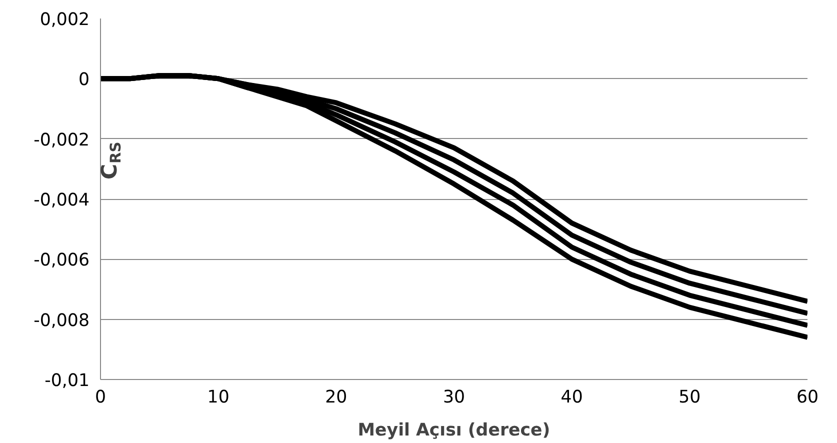 The height and width of the screenshot is (443, 837). I want to click on y-tick-label: -0,006, so click(62, 260).